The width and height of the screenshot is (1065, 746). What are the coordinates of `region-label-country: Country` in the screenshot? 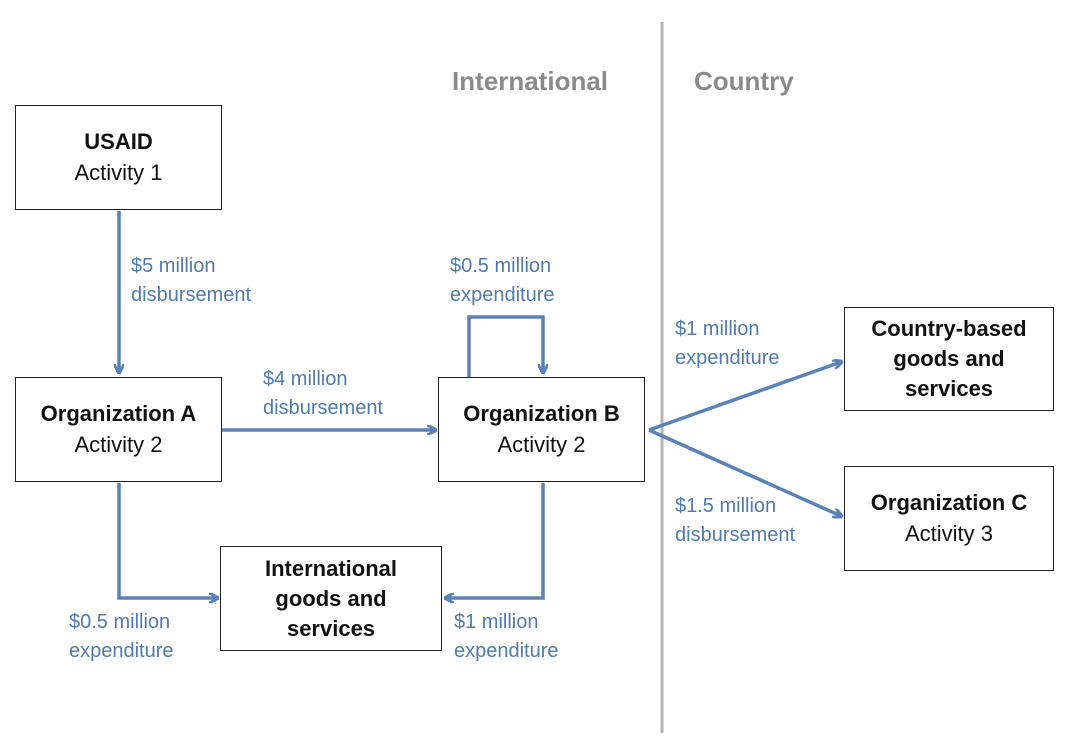 It's located at (744, 81).